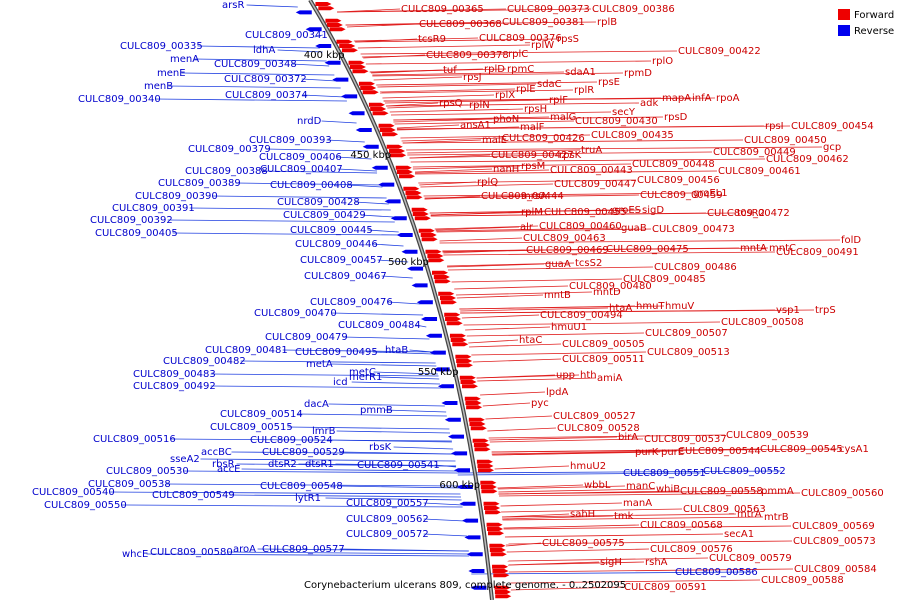  I want to click on reverse-gene-label: menA, so click(184, 59).